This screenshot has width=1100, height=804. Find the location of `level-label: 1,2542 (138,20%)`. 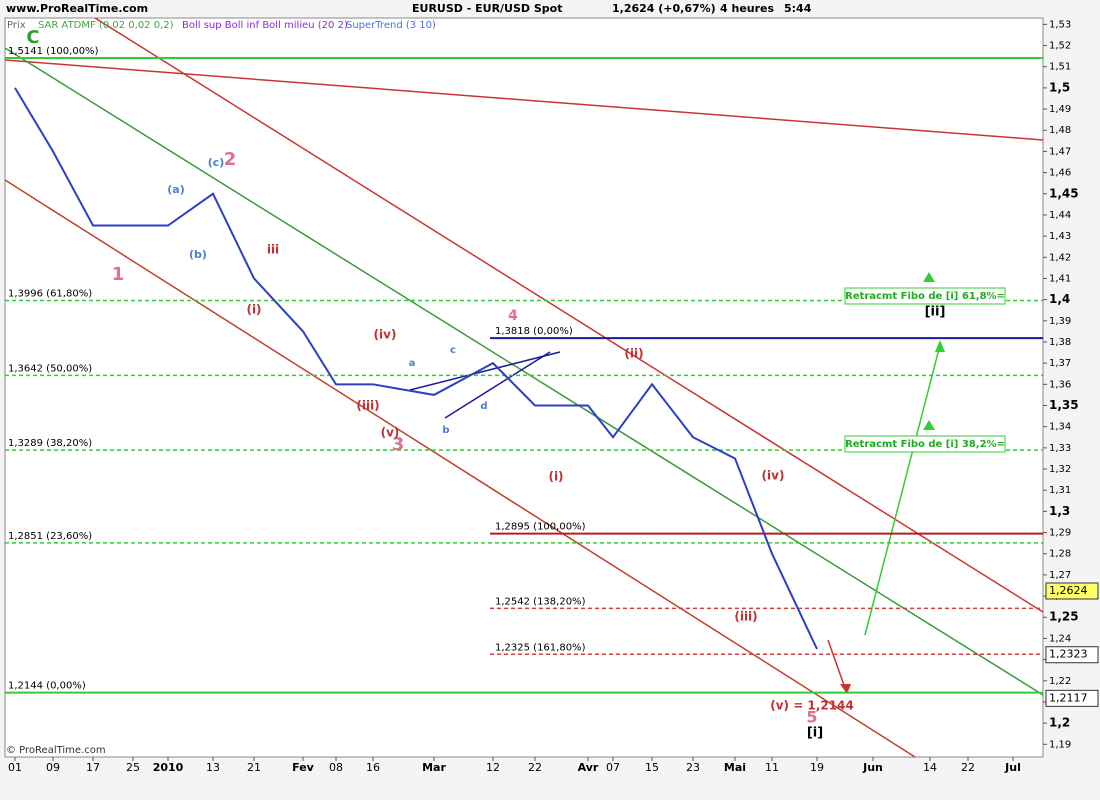

level-label: 1,2542 (138,20%) is located at coordinates (540, 601).